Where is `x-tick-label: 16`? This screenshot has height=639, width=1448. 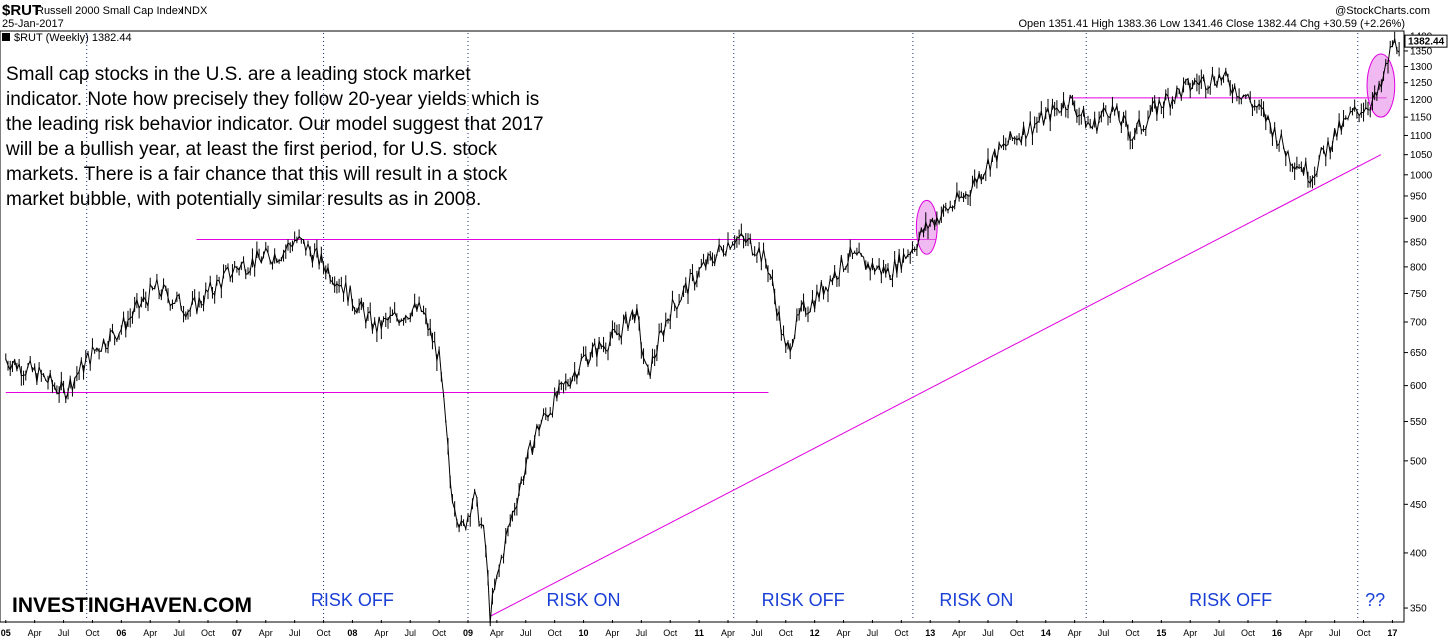
x-tick-label: 16 is located at coordinates (1277, 633).